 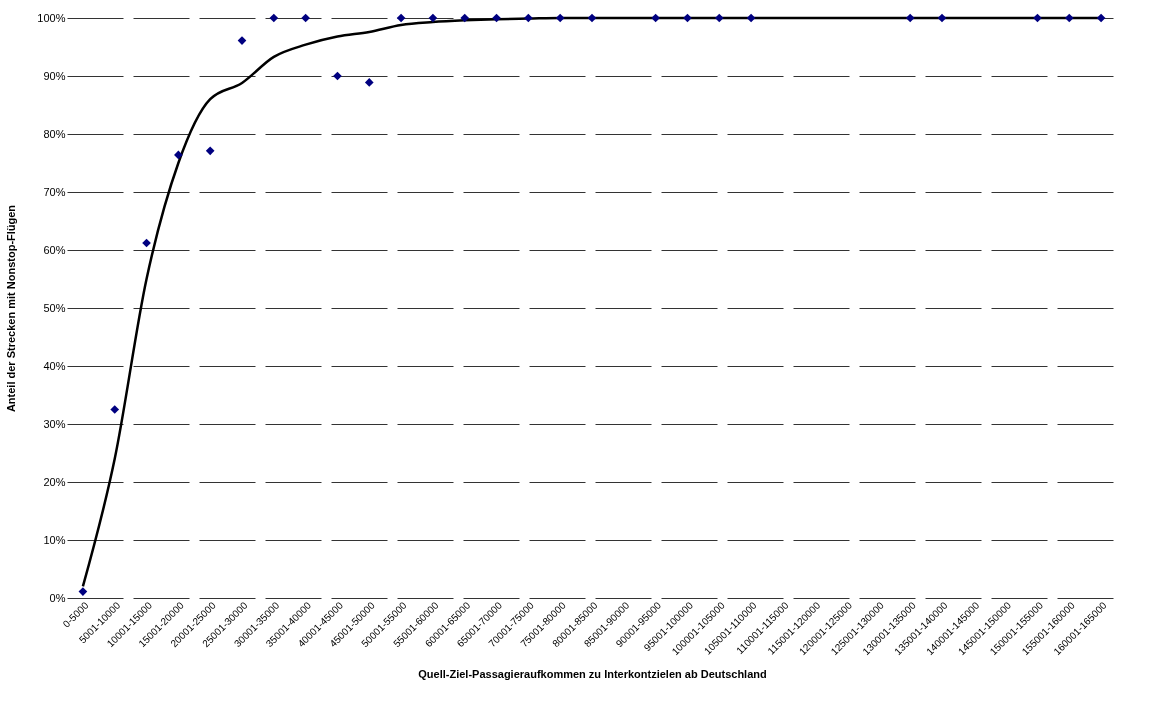 What do you see at coordinates (54, 481) in the screenshot?
I see `y-tick-label: 20%` at bounding box center [54, 481].